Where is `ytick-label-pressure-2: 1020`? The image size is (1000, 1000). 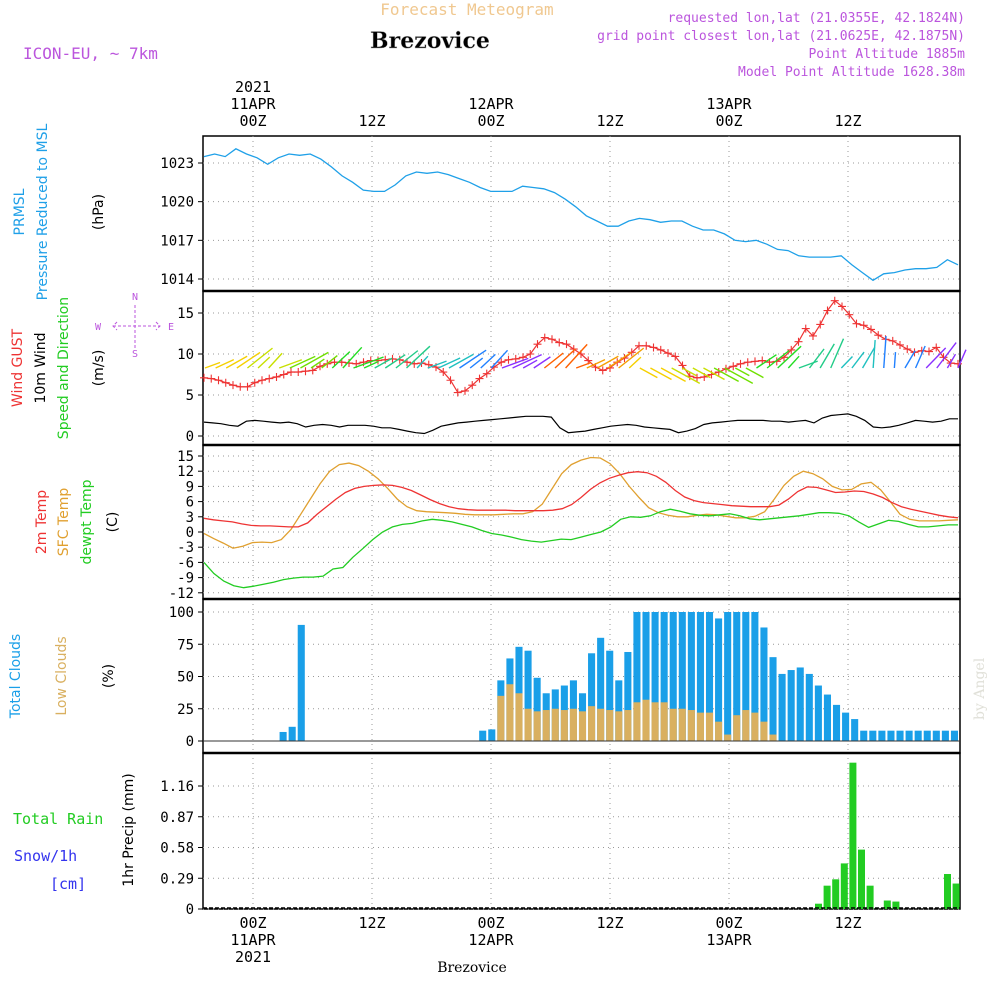 ytick-label-pressure-2: 1020 is located at coordinates (177, 203).